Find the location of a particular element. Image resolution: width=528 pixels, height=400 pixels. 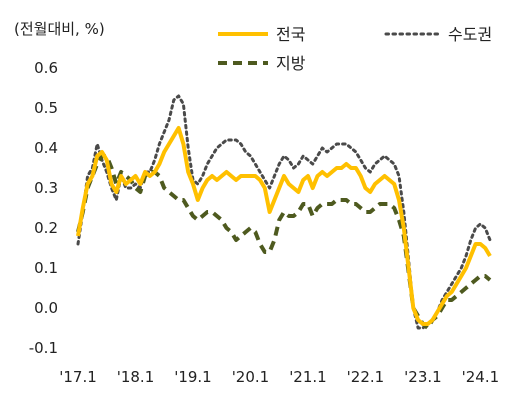

y-tick-label: 0.6 is located at coordinates (46, 68).